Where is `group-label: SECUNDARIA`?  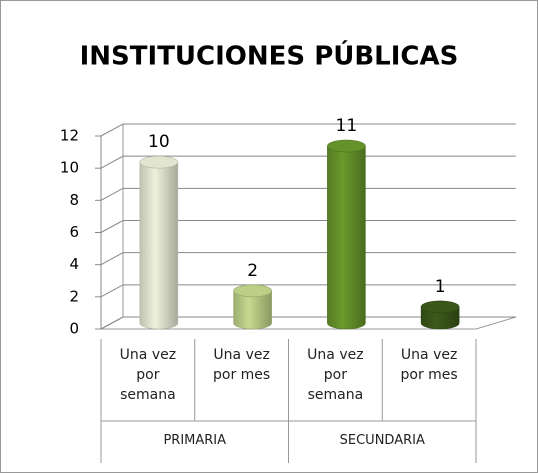
group-label: SECUNDARIA is located at coordinates (382, 440).